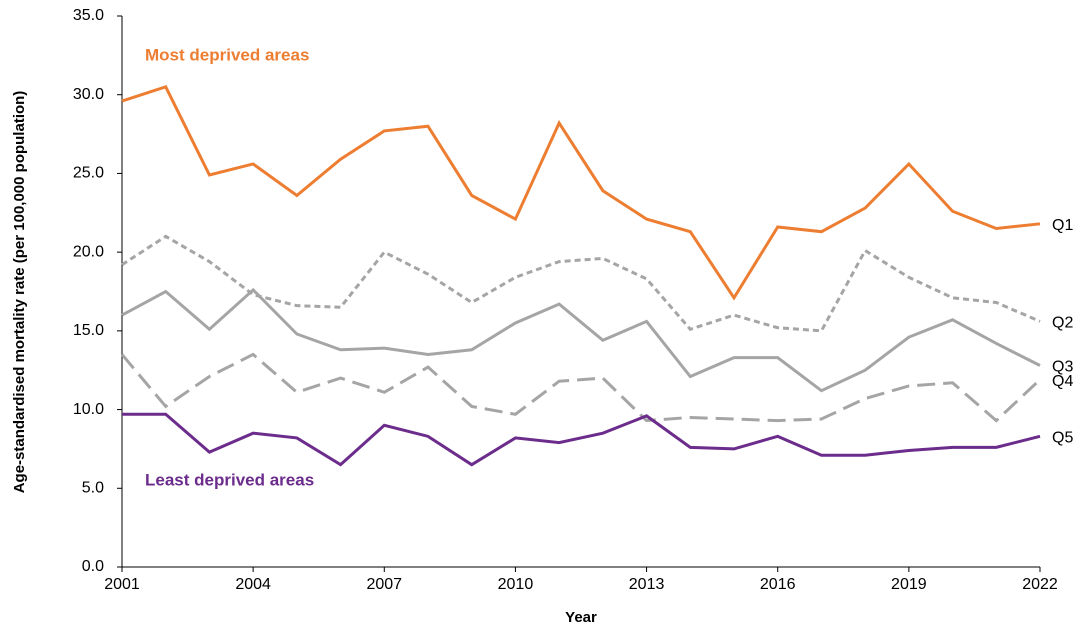 This screenshot has height=629, width=1084. What do you see at coordinates (88, 94) in the screenshot?
I see `y-tick-label: 30.0` at bounding box center [88, 94].